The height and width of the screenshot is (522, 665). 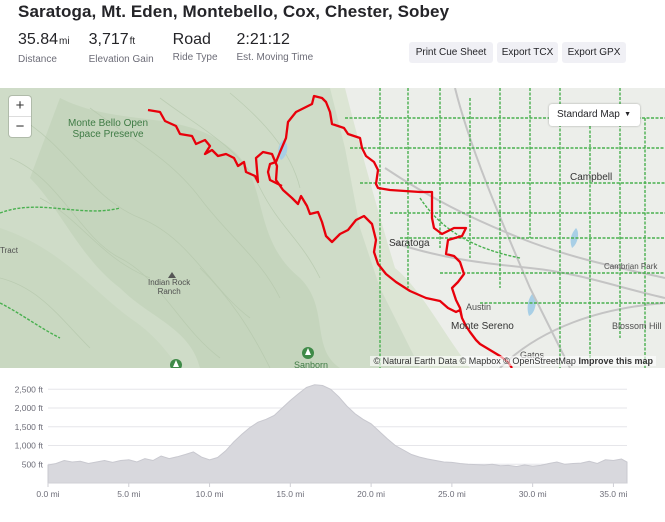 I want to click on map-label-sanborn: Sanborn, so click(x=311, y=364).